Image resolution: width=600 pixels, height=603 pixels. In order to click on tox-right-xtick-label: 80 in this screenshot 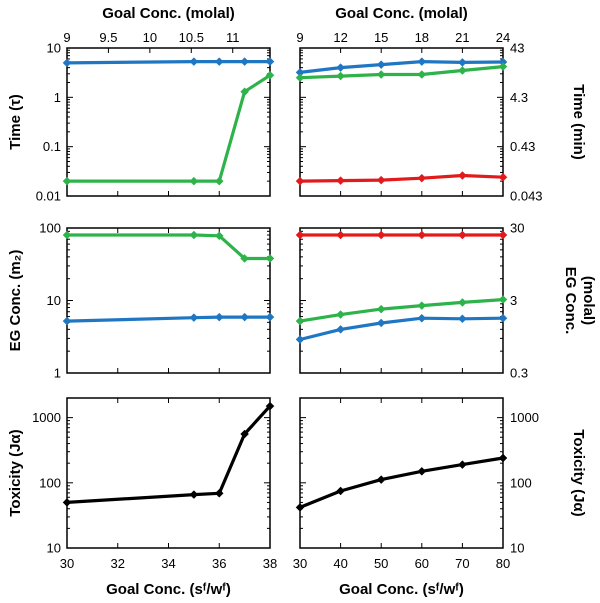, I will do `click(503, 563)`.